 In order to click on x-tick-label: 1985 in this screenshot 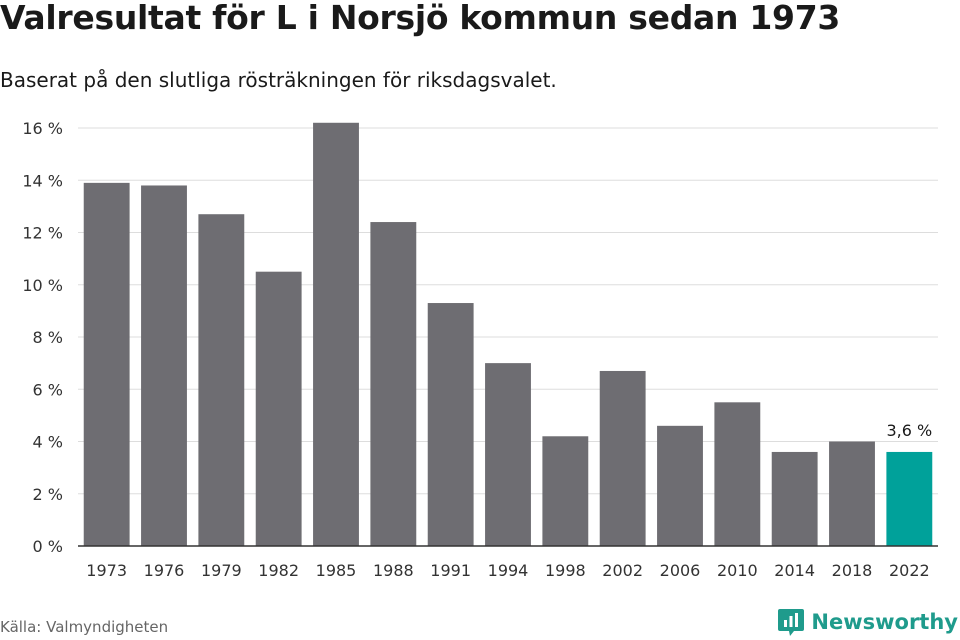, I will do `click(336, 570)`.